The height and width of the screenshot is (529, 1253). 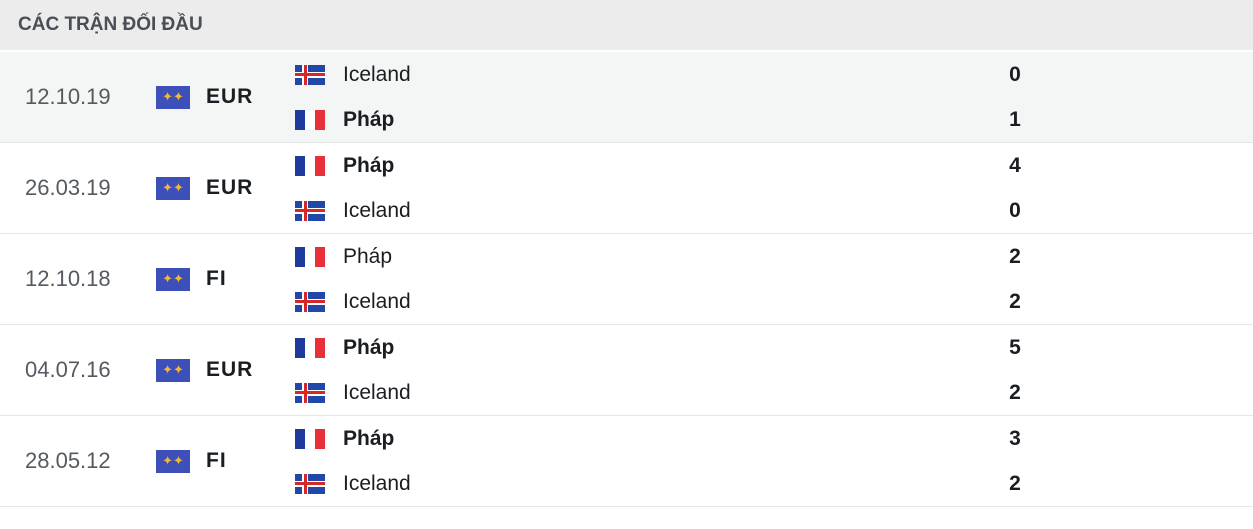 What do you see at coordinates (1015, 165) in the screenshot?
I see `home-score: 4` at bounding box center [1015, 165].